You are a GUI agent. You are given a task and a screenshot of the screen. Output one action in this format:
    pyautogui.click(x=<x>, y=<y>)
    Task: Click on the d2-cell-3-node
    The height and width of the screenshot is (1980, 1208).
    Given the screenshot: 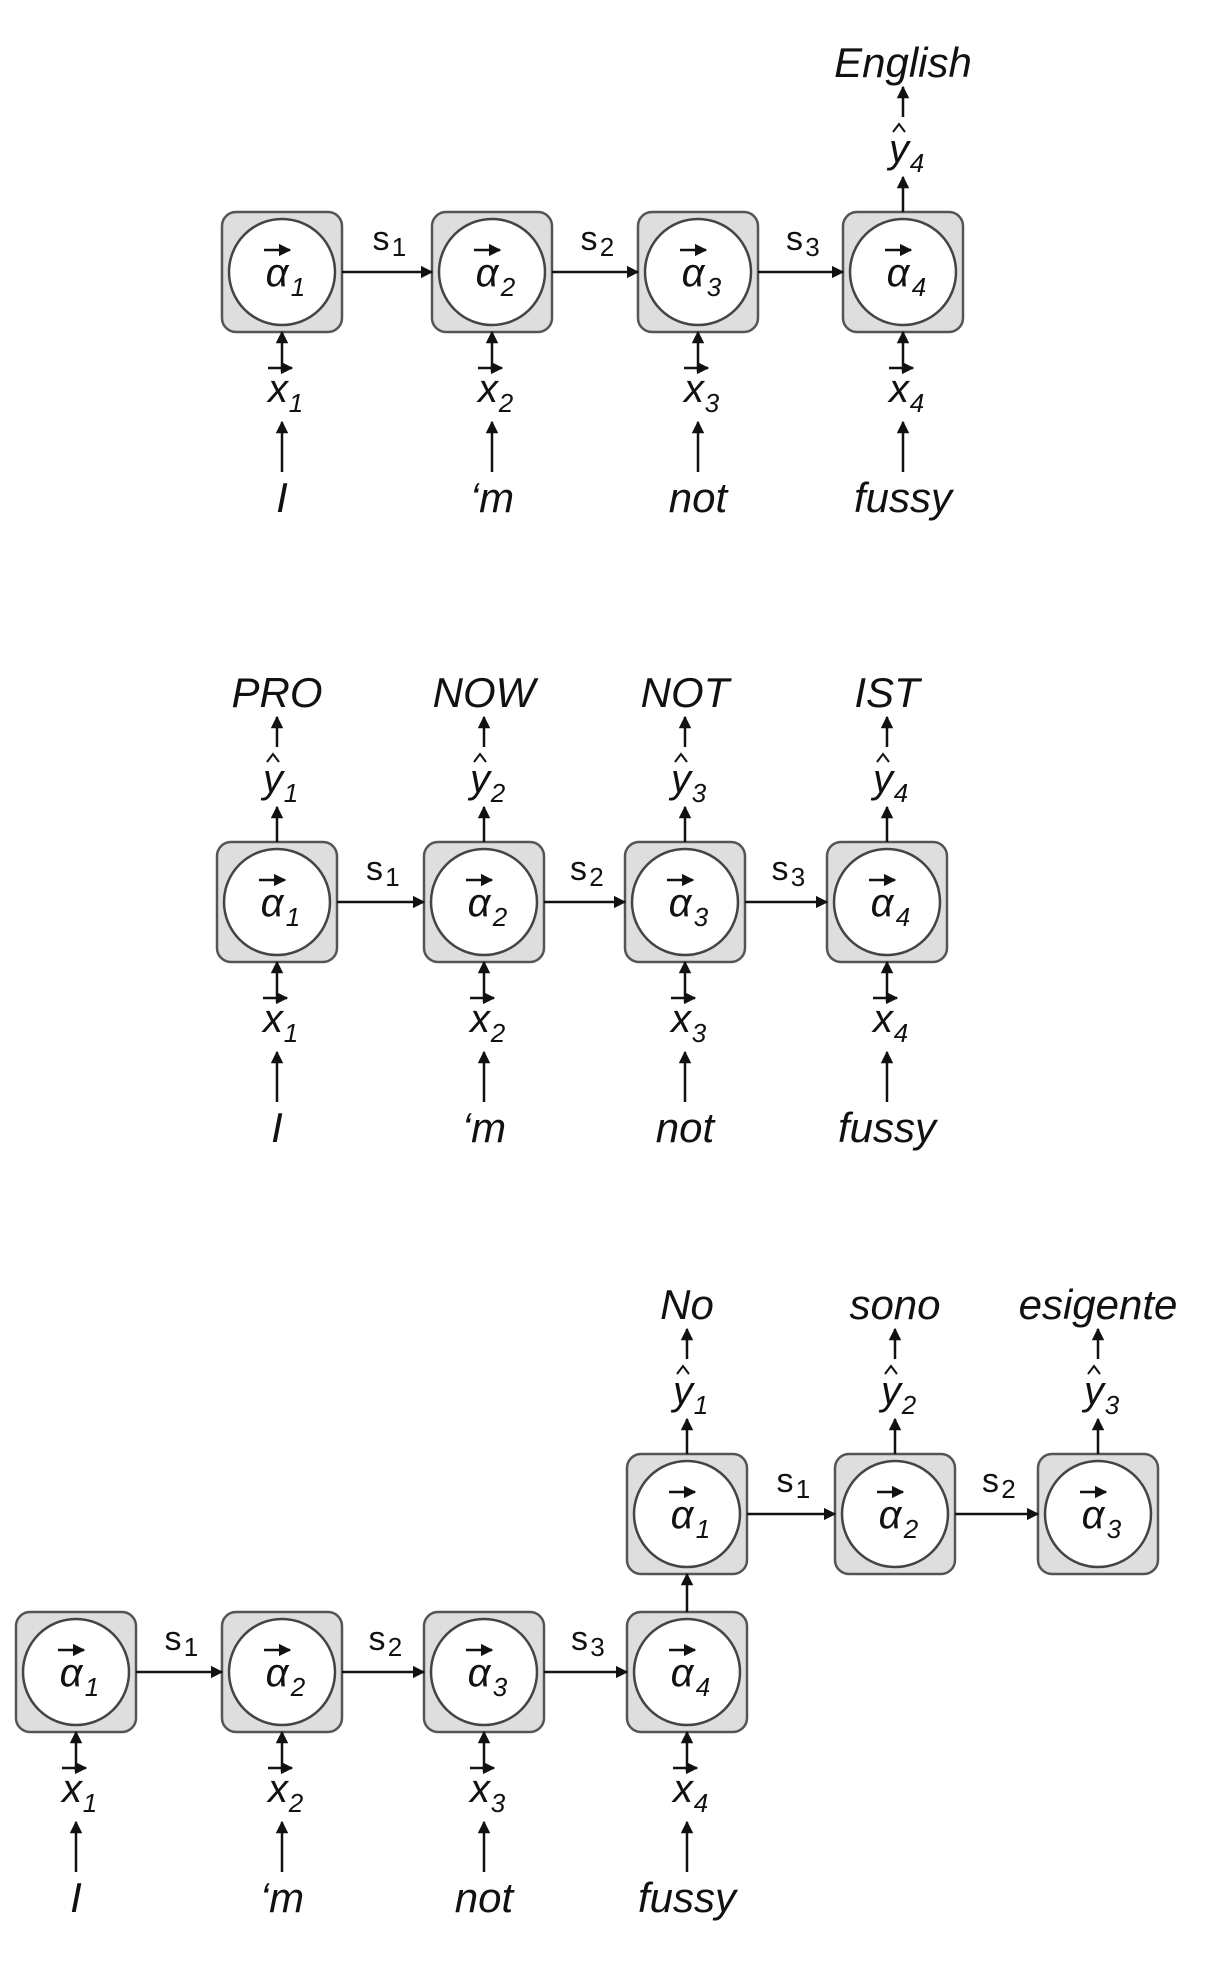 What is the action you would take?
    pyautogui.click(x=685, y=902)
    